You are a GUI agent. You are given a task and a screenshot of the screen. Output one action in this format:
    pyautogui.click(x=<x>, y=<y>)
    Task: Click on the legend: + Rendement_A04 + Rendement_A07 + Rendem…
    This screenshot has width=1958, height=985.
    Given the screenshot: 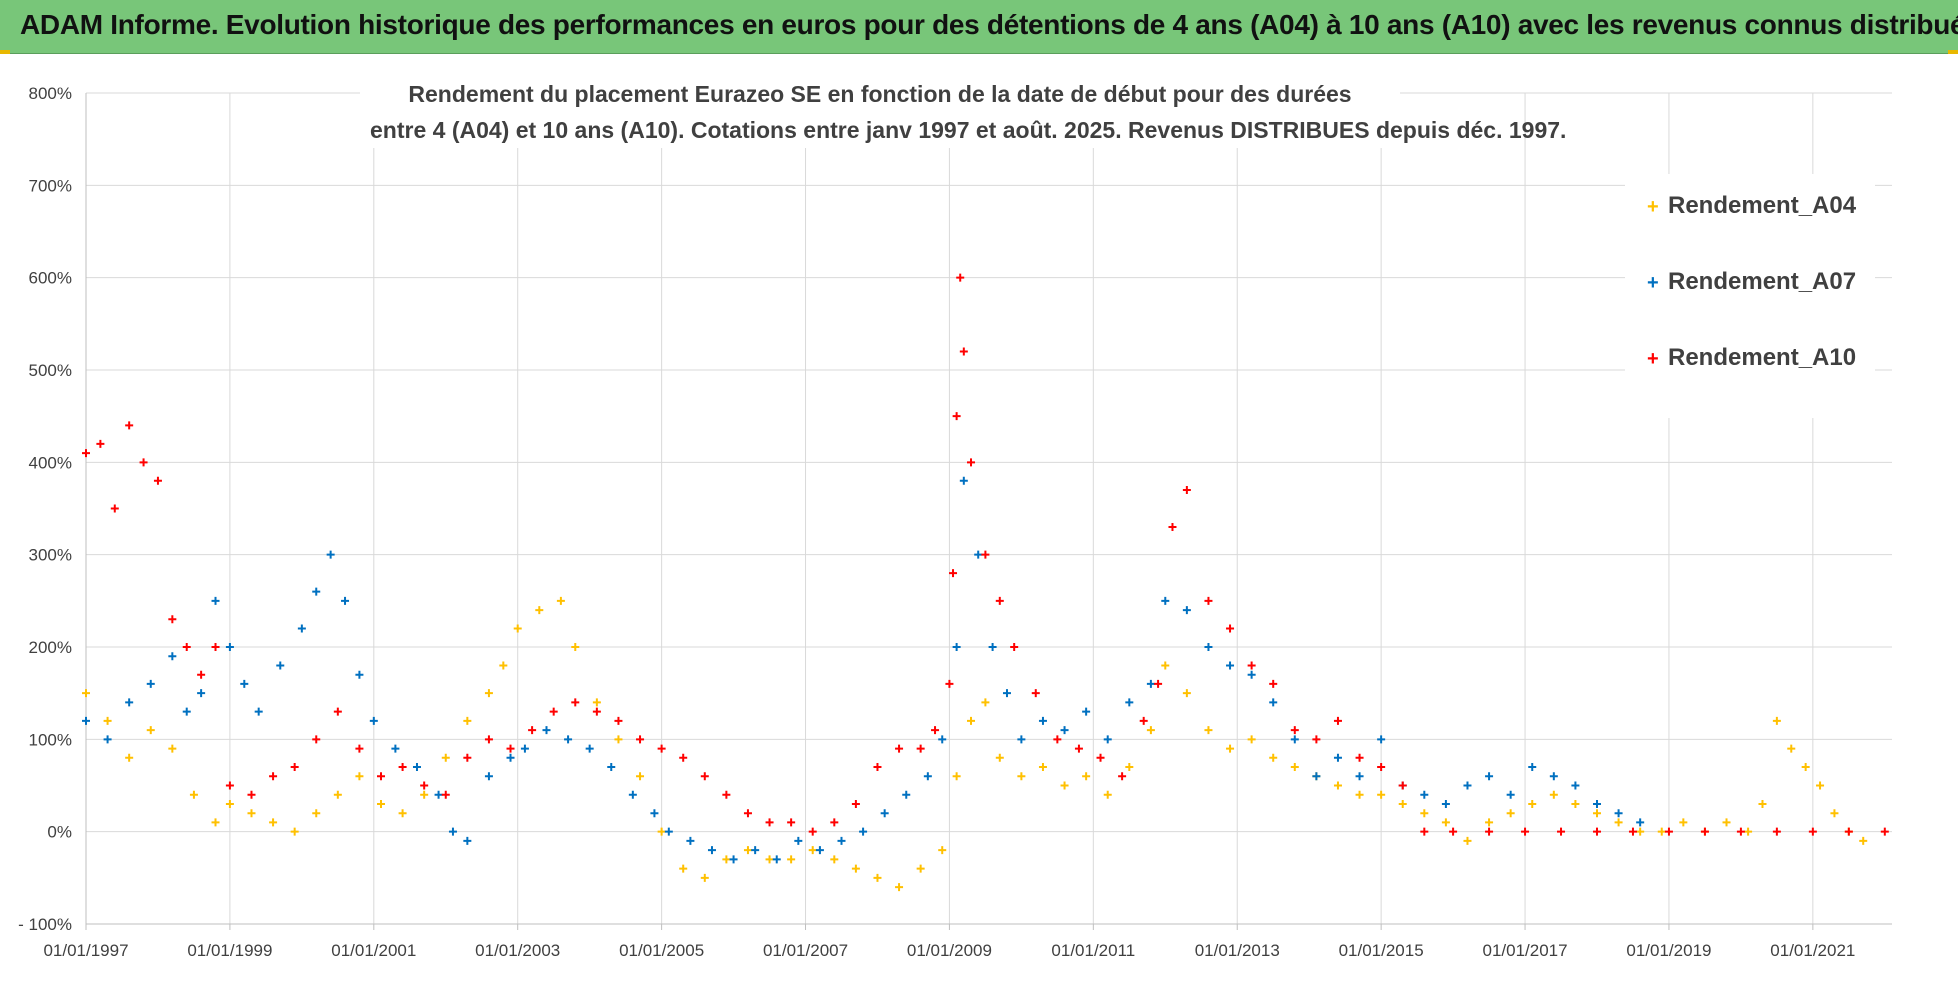 What is the action you would take?
    pyautogui.click(x=1750, y=296)
    